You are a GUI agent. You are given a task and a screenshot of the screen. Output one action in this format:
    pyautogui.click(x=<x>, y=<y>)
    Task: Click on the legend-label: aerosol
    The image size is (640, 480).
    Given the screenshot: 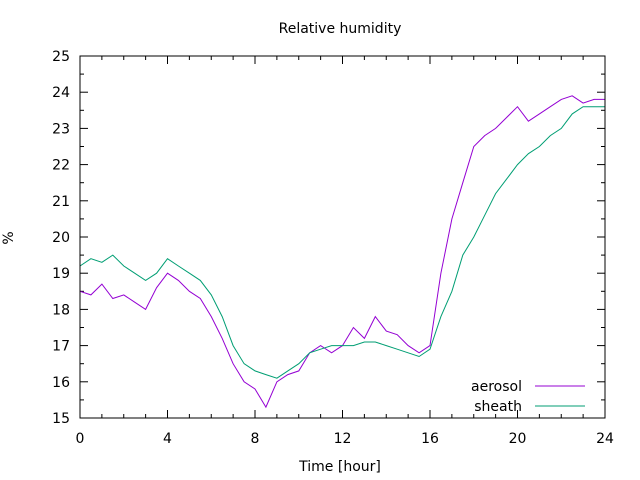 What is the action you would take?
    pyautogui.click(x=496, y=387)
    